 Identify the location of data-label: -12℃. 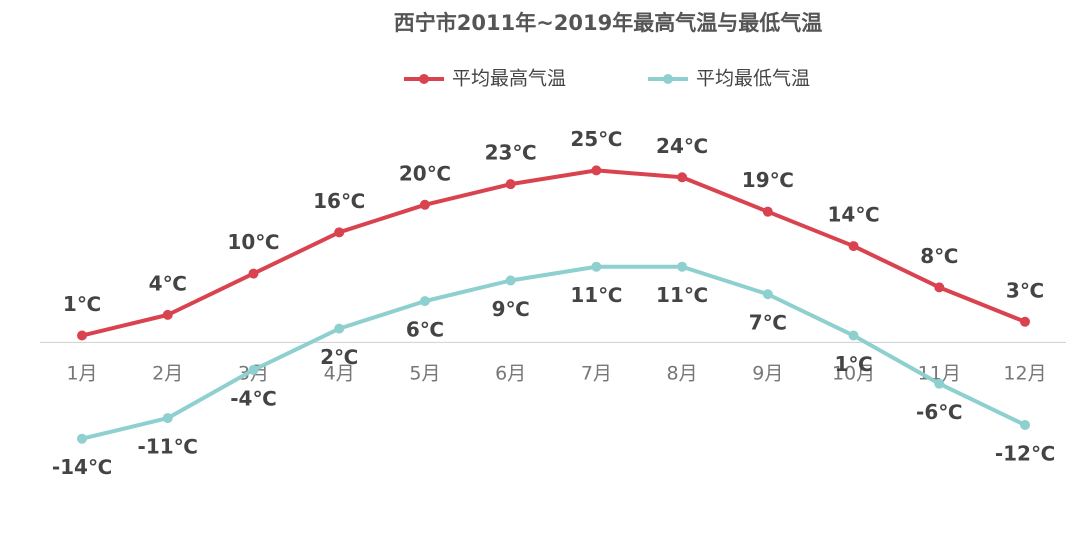
(1025, 453).